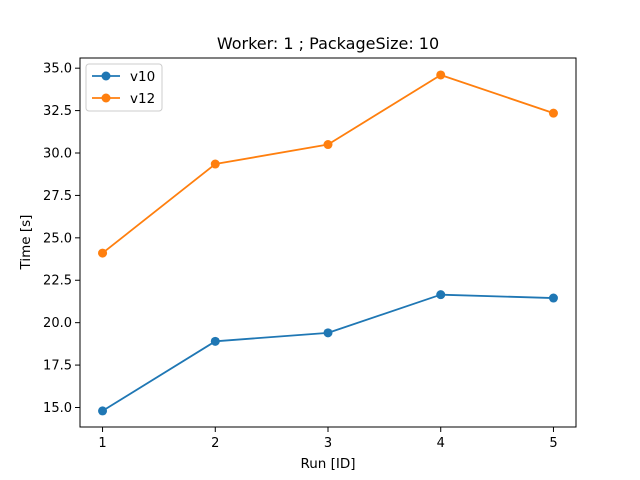 The height and width of the screenshot is (480, 640). What do you see at coordinates (553, 443) in the screenshot?
I see `x-tick-label: 5` at bounding box center [553, 443].